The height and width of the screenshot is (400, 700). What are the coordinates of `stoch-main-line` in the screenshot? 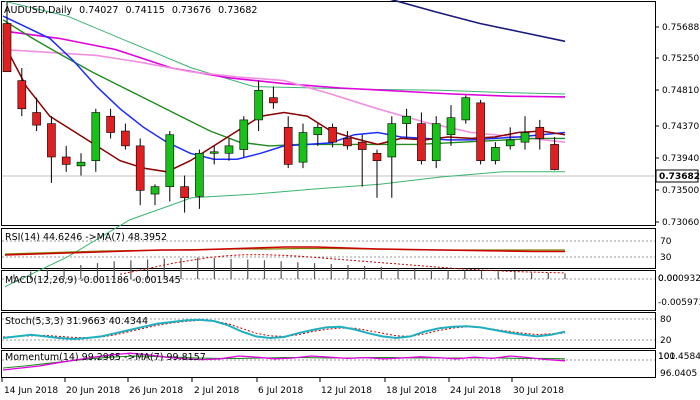 It's located at (284, 329).